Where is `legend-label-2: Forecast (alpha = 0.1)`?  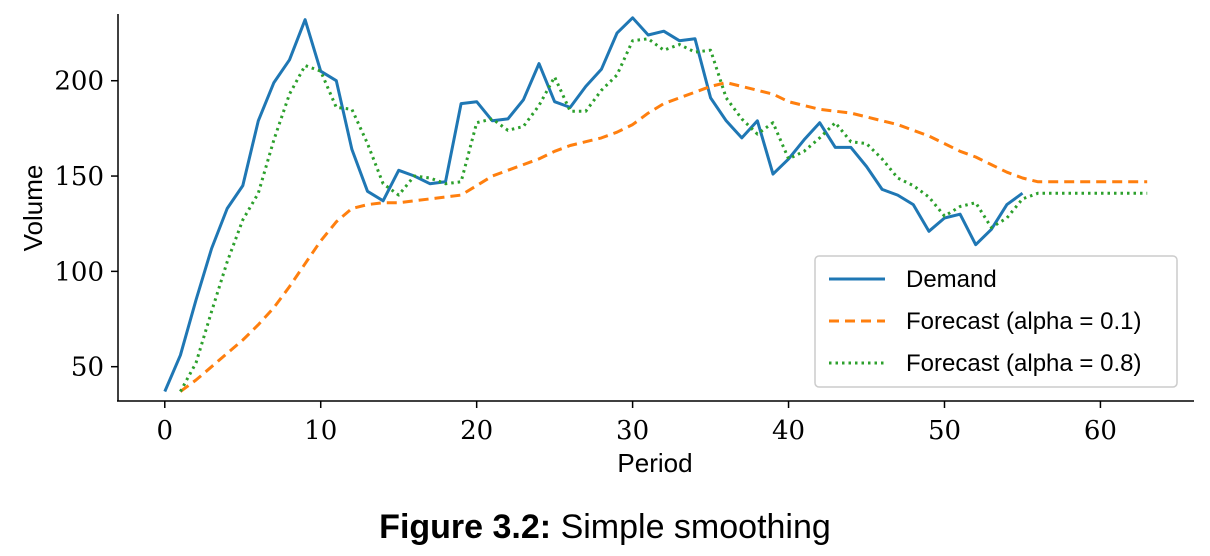
legend-label-2: Forecast (alpha = 0.1) is located at coordinates (1023, 321).